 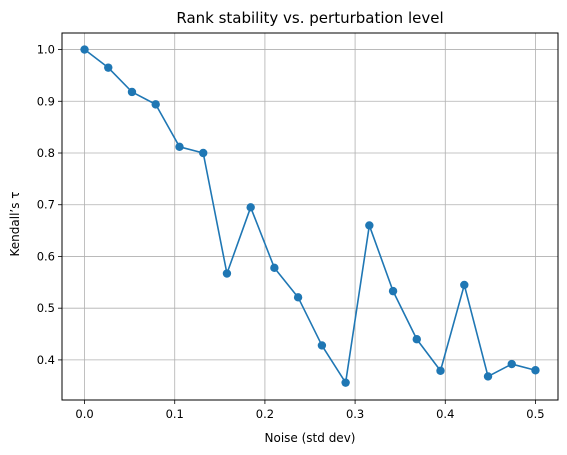 I want to click on x-tick-label: 0.0, so click(x=84, y=414).